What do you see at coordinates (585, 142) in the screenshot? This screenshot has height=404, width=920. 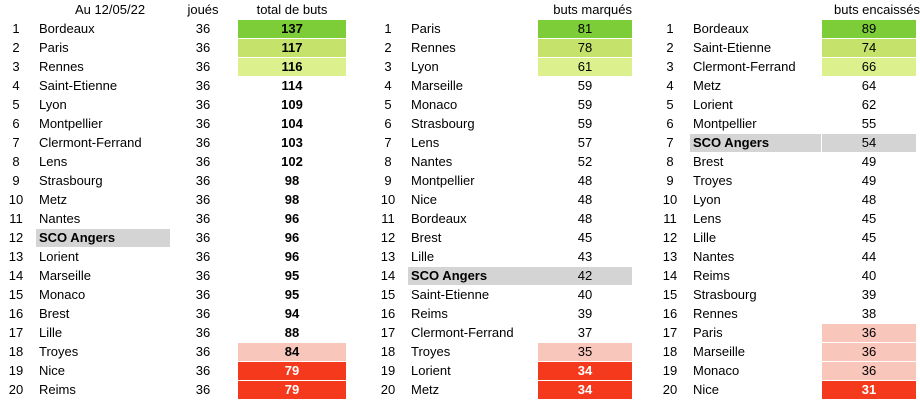 I see `goal-count: 57` at bounding box center [585, 142].